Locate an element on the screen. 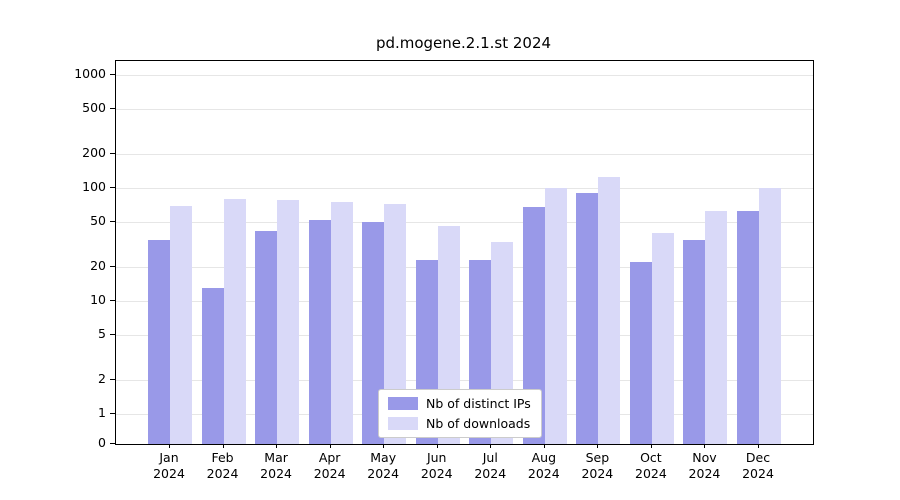 This screenshot has width=900, height=500. y-axis-tick-label: 20 is located at coordinates (98, 265).